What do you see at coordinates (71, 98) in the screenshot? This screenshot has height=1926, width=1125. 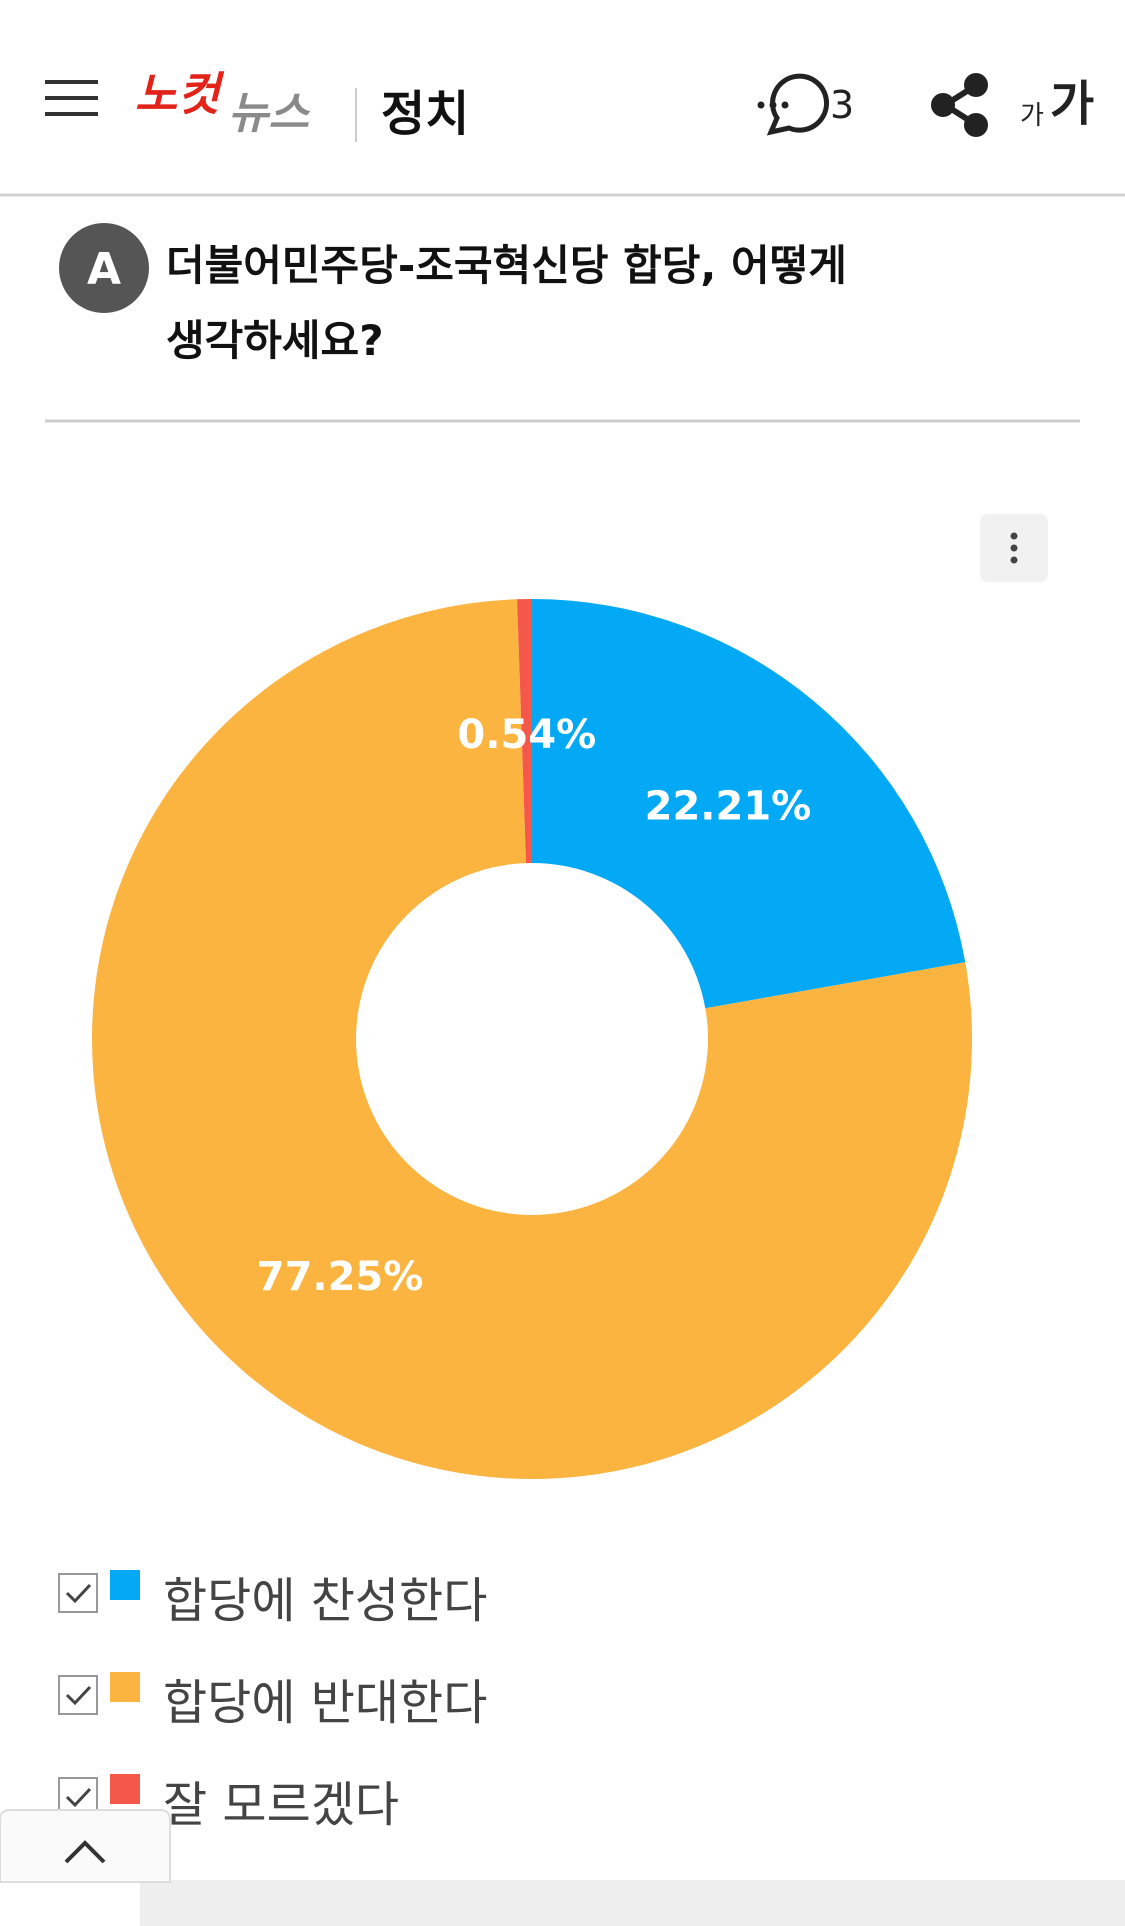 I see `menu-icon` at bounding box center [71, 98].